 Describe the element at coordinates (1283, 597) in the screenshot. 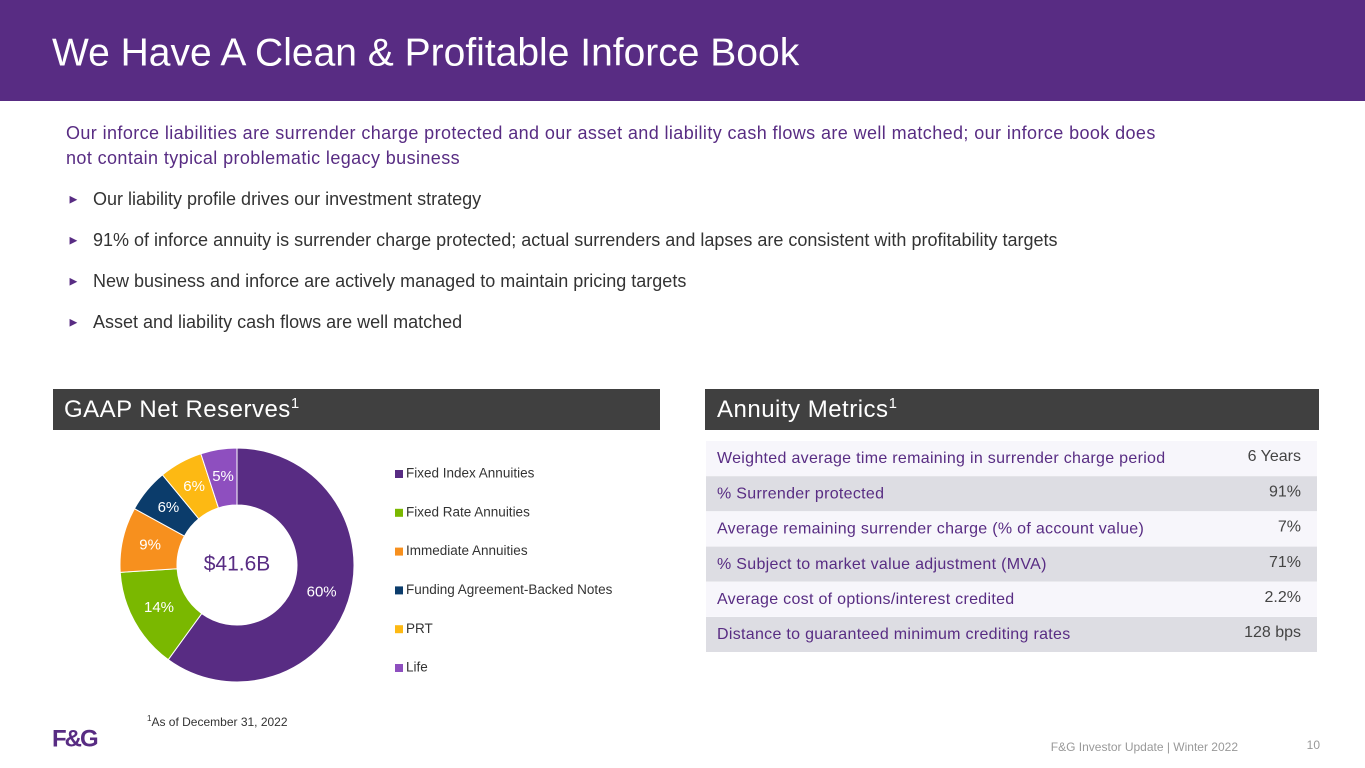

I see `metric-value: 2.2%` at that location.